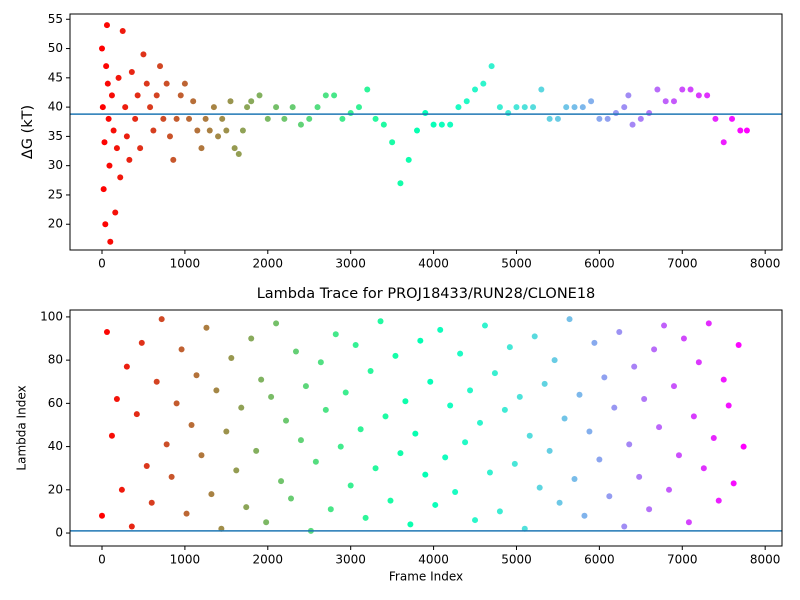 The height and width of the screenshot is (600, 800). I want to click on x-tick-label: 0, so click(102, 560).